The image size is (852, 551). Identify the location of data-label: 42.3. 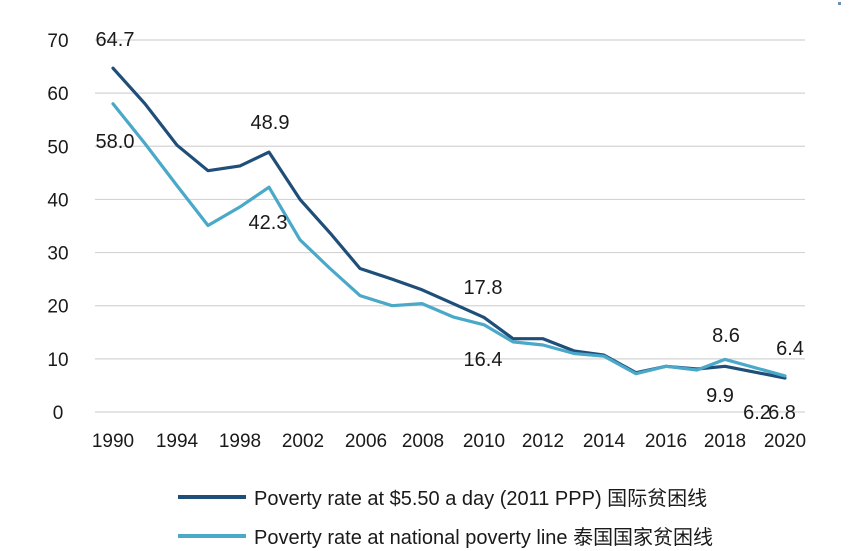
(268, 223).